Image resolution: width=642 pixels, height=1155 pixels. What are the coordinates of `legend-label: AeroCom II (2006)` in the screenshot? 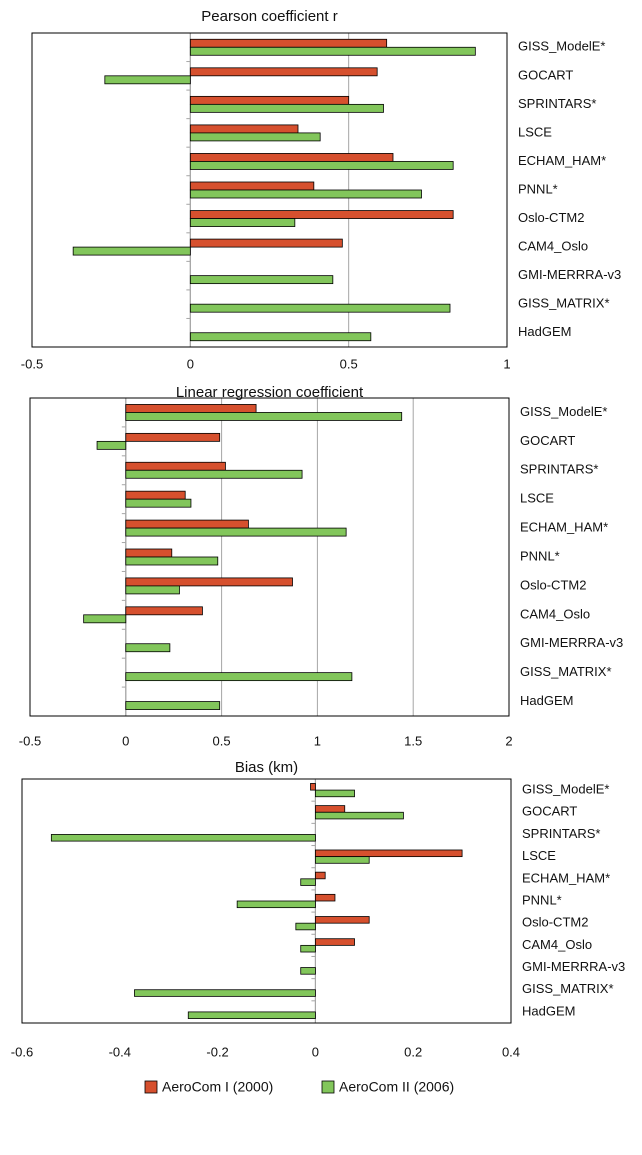 It's located at (396, 1087).